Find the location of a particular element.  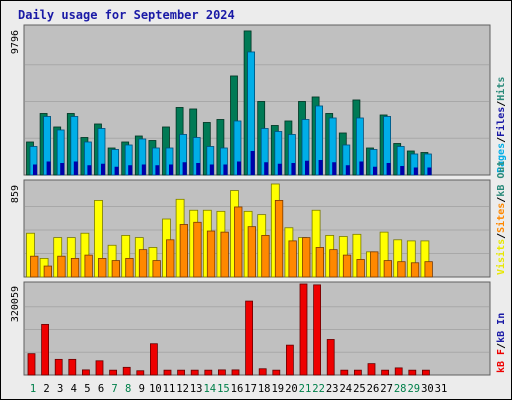

day-label-13: 13 is located at coordinates (196, 389).